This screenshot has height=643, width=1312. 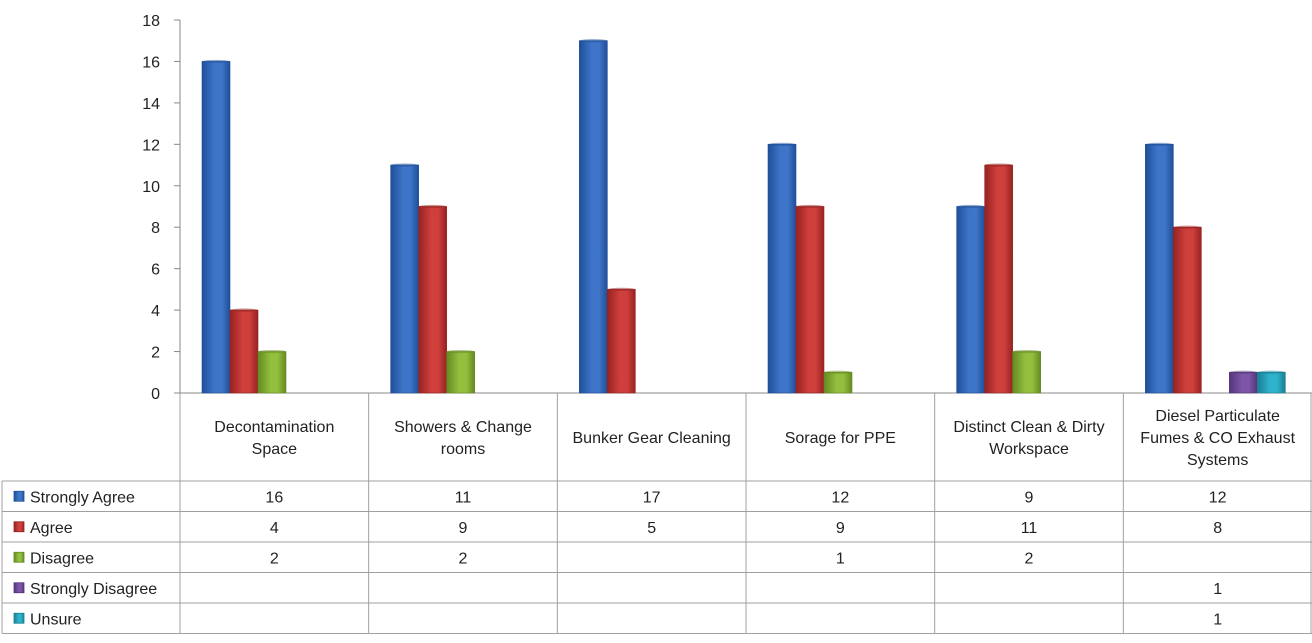 I want to click on y-tick-label: 14, so click(x=151, y=104).